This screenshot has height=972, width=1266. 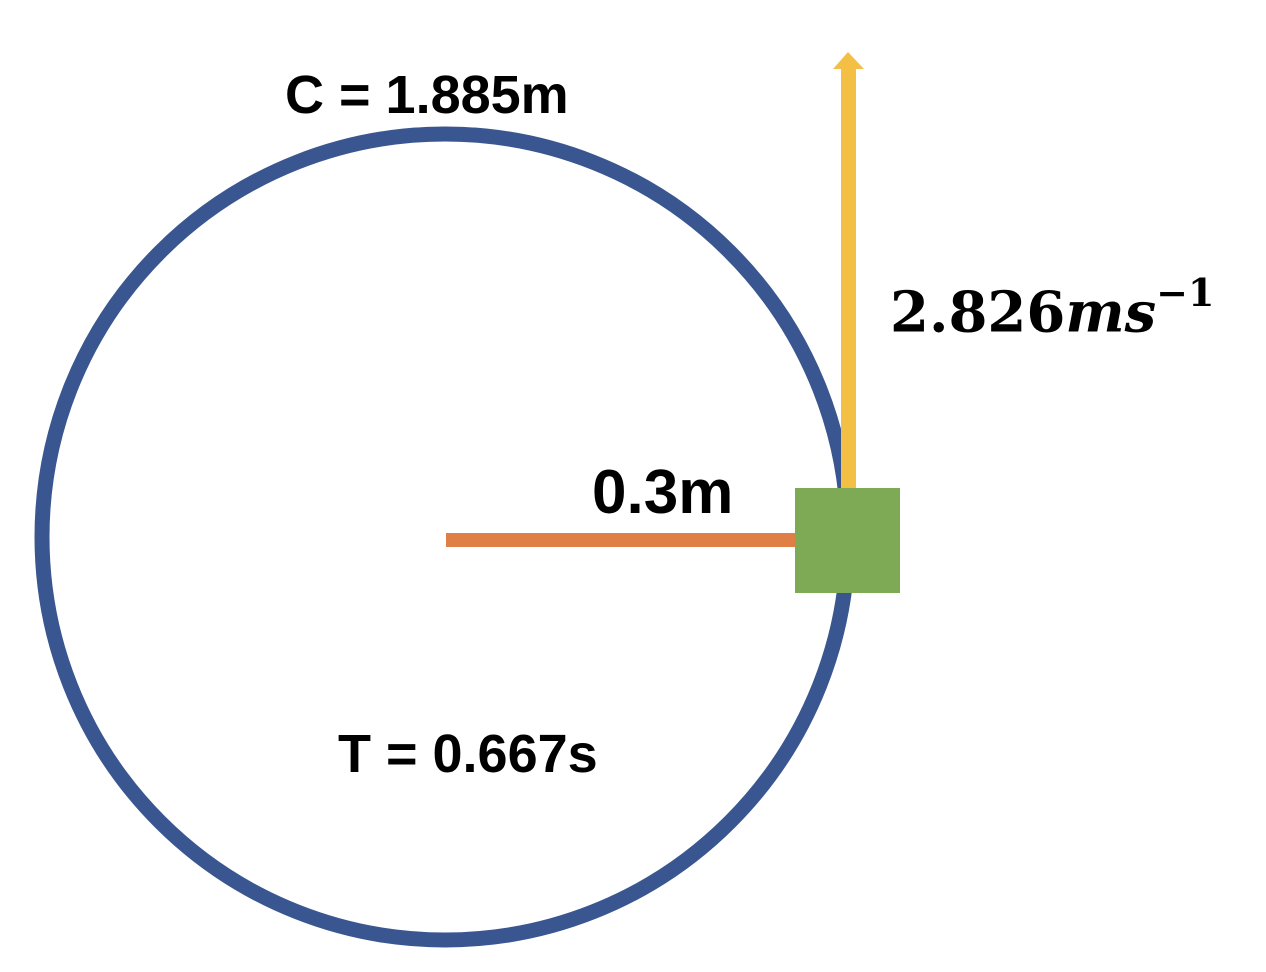 I want to click on velocity-arrow-head, so click(x=848, y=60).